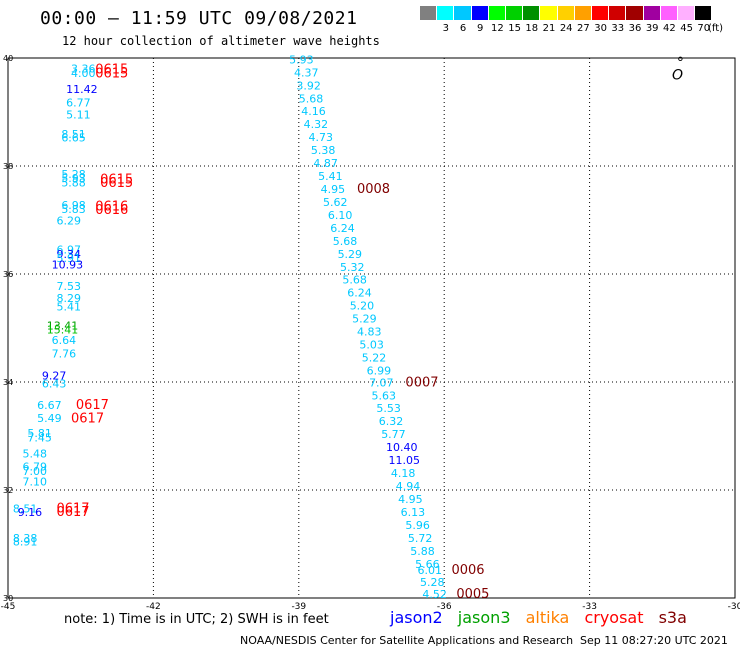 The width and height of the screenshot is (740, 650). What do you see at coordinates (83, 69) in the screenshot?
I see `wave-height-label: 3.36` at bounding box center [83, 69].